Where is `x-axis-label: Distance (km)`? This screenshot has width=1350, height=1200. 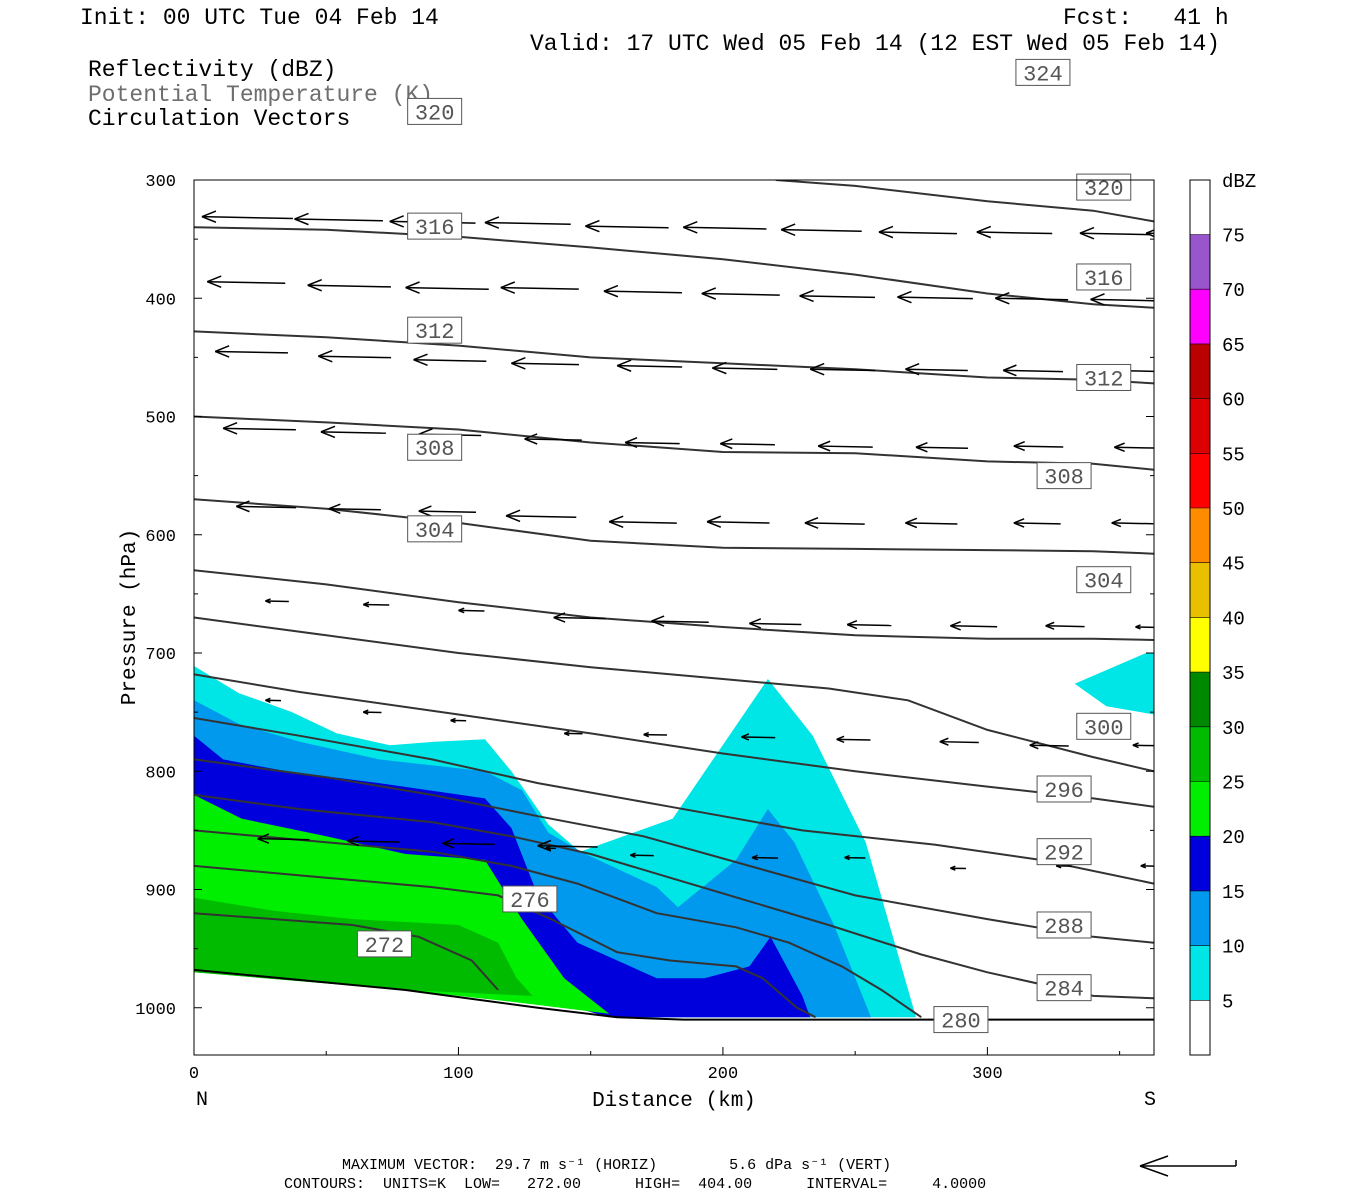
x-axis-label: Distance (km) is located at coordinates (674, 1101).